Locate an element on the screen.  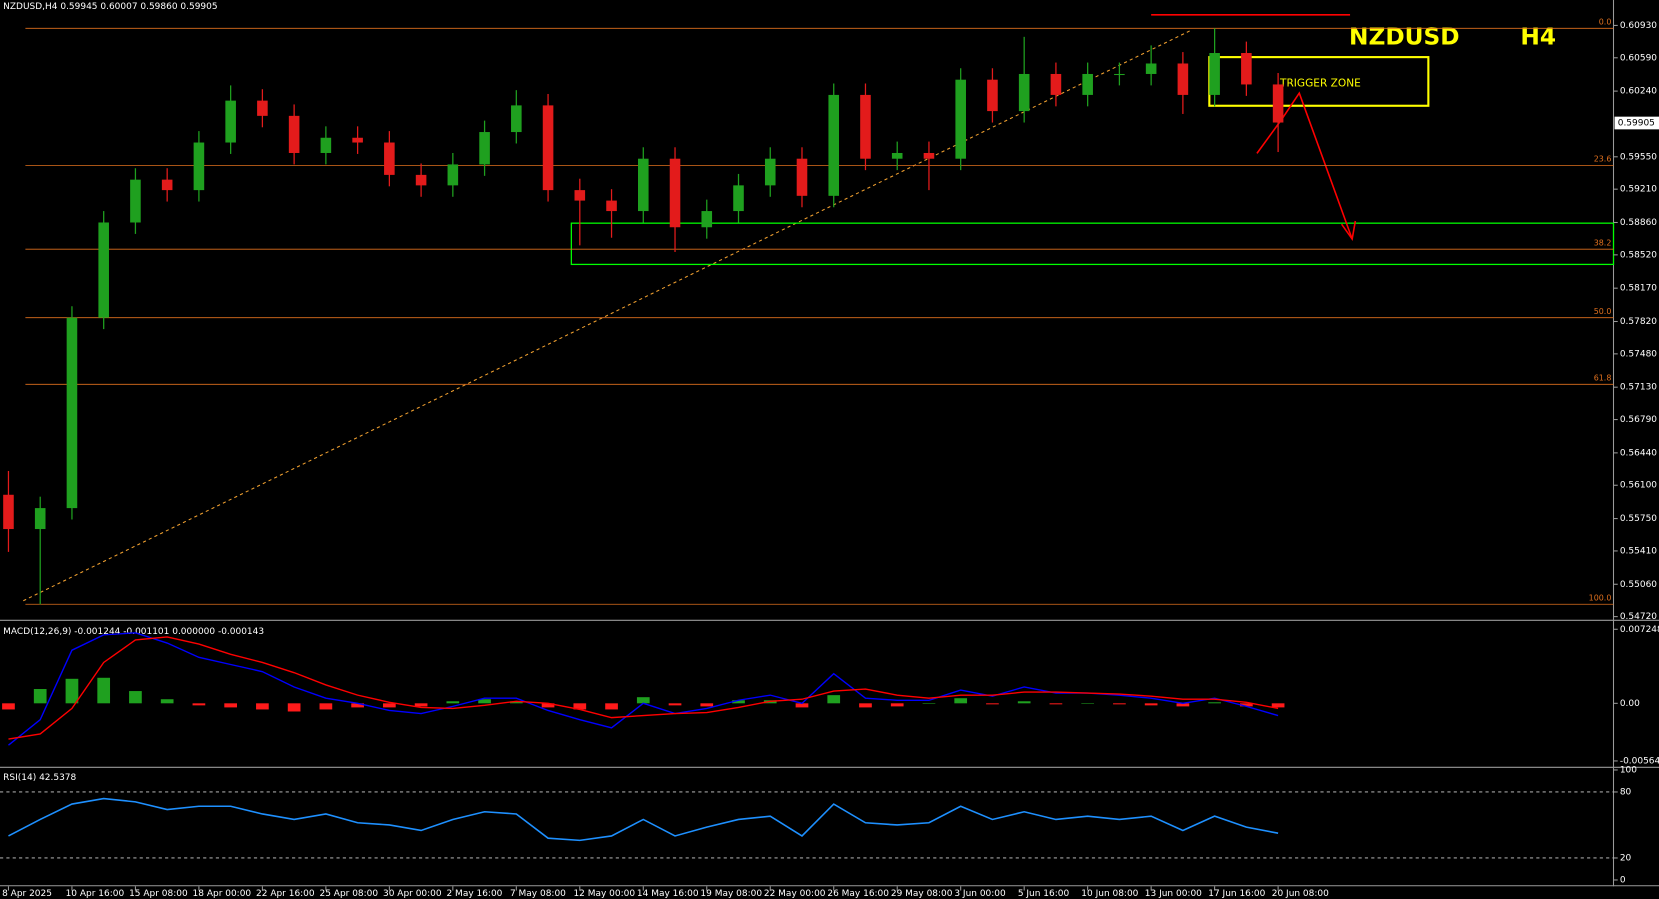
x-tick-label: 19 May 08:00 is located at coordinates (731, 894).